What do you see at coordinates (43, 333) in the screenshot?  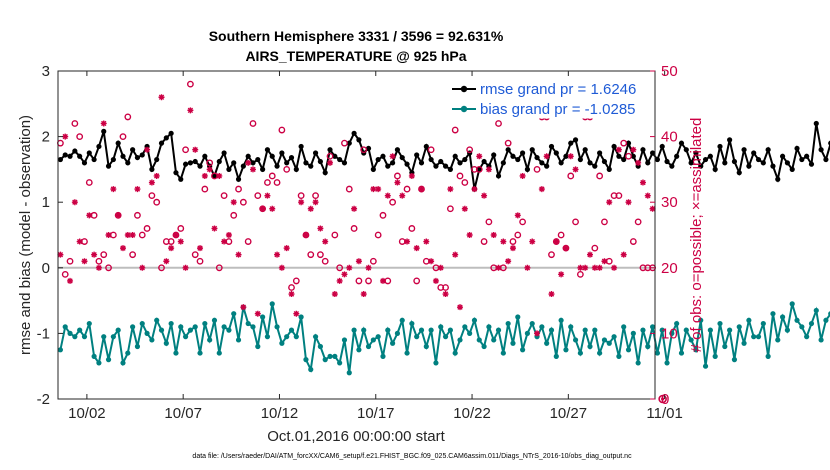 I see `y-tick-label: -1` at bounding box center [43, 333].